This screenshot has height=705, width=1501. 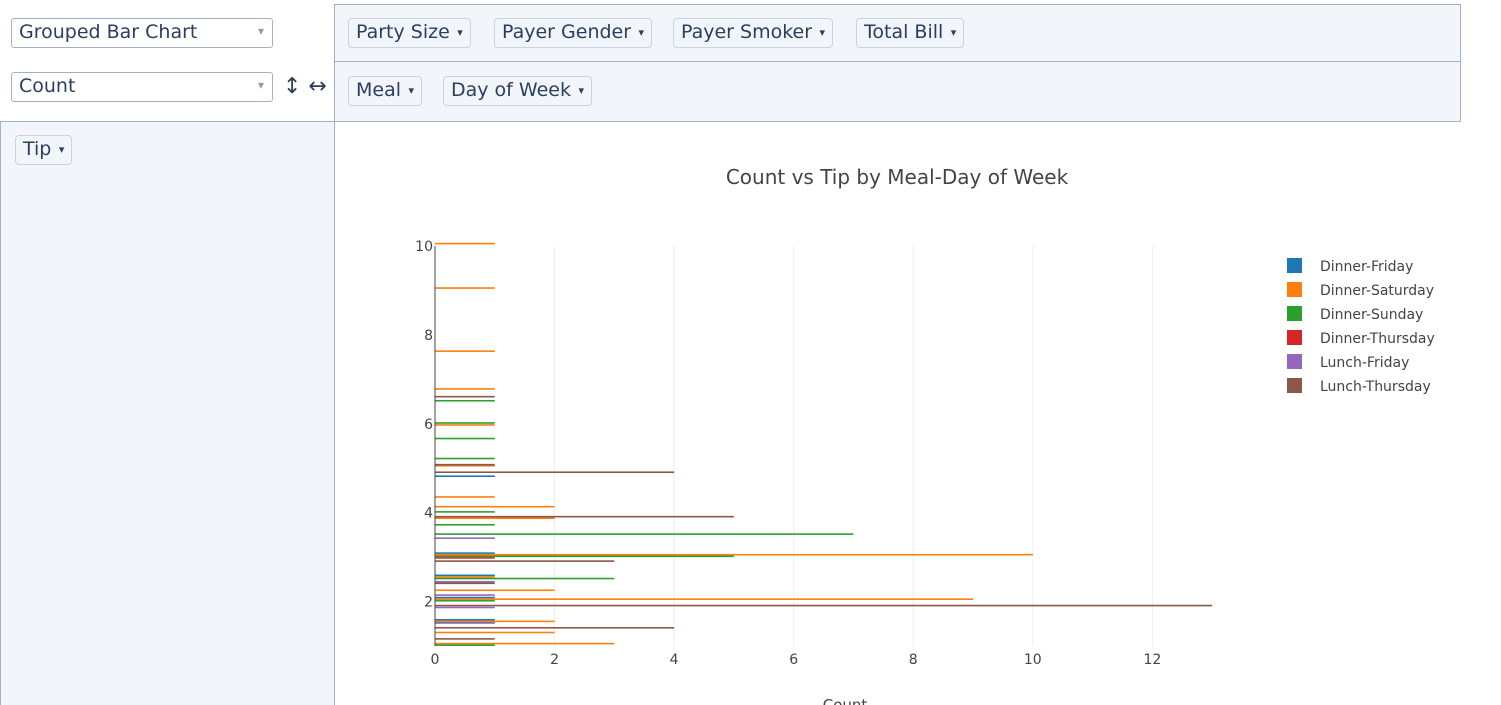 What do you see at coordinates (1366, 267) in the screenshot?
I see `legend-label: Dinner-Friday` at bounding box center [1366, 267].